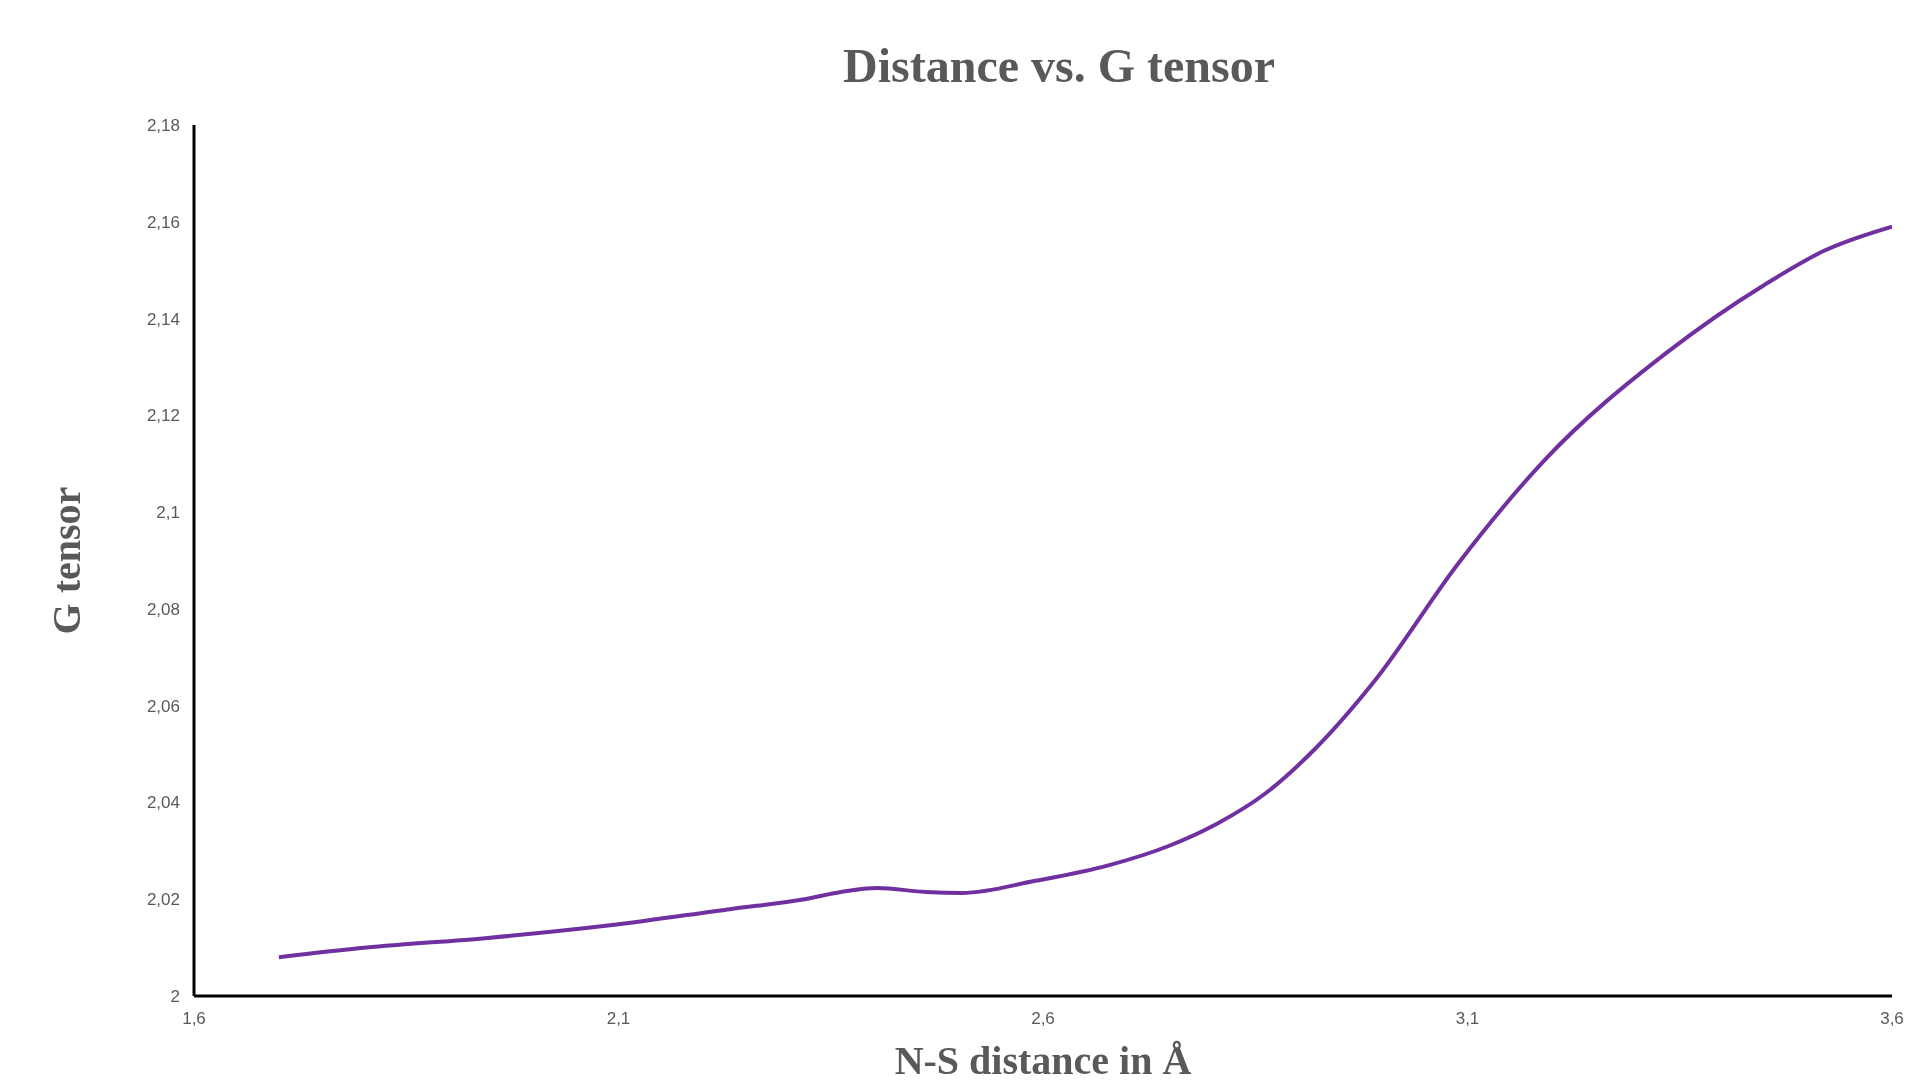 The width and height of the screenshot is (1924, 1081). What do you see at coordinates (618, 1019) in the screenshot?
I see `x-tick-label: 2,1` at bounding box center [618, 1019].